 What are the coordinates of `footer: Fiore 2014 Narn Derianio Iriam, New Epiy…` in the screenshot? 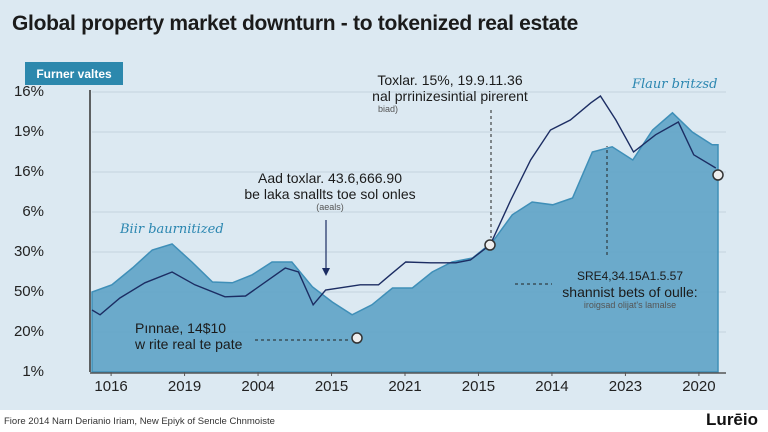 It's located at (384, 421).